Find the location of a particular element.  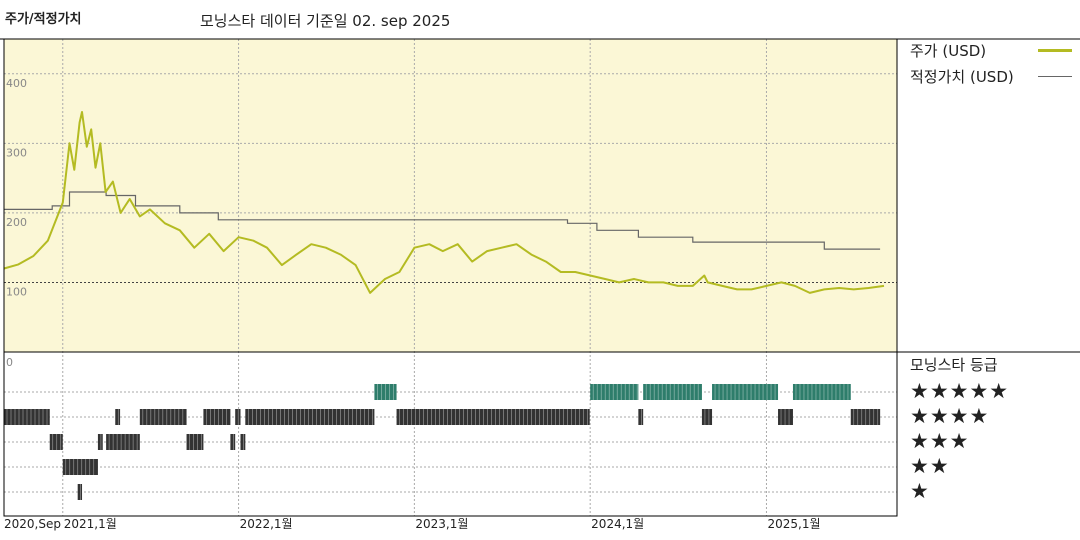

x-tick-label: 2025,1월 is located at coordinates (793, 524).